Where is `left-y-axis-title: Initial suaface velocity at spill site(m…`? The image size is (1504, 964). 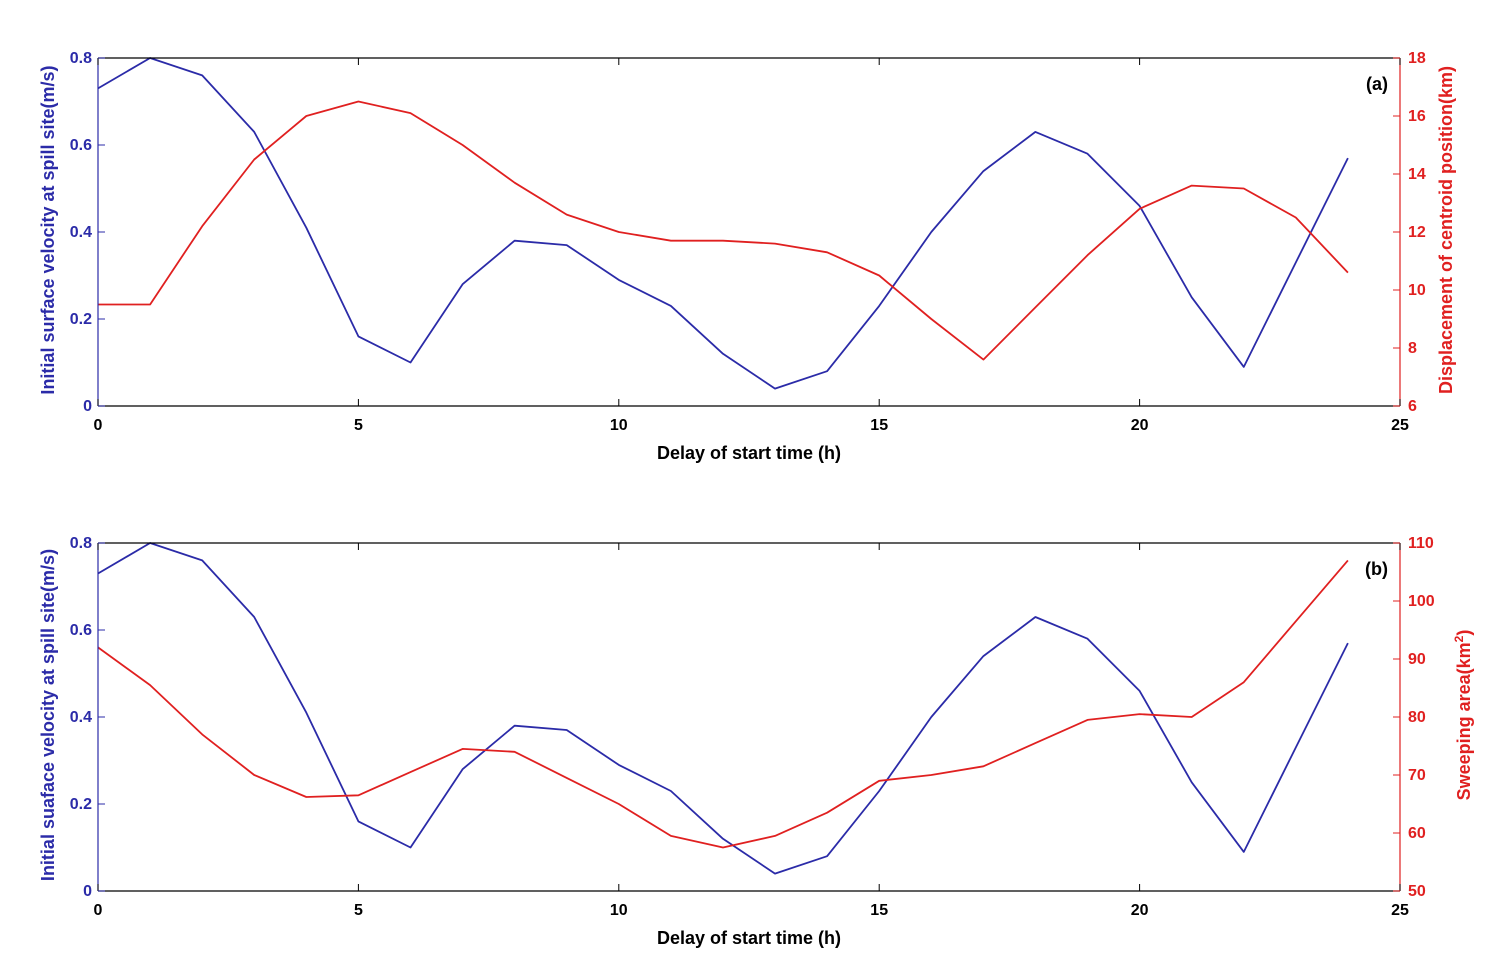 left-y-axis-title: Initial suaface velocity at spill site(m… is located at coordinates (48, 715).